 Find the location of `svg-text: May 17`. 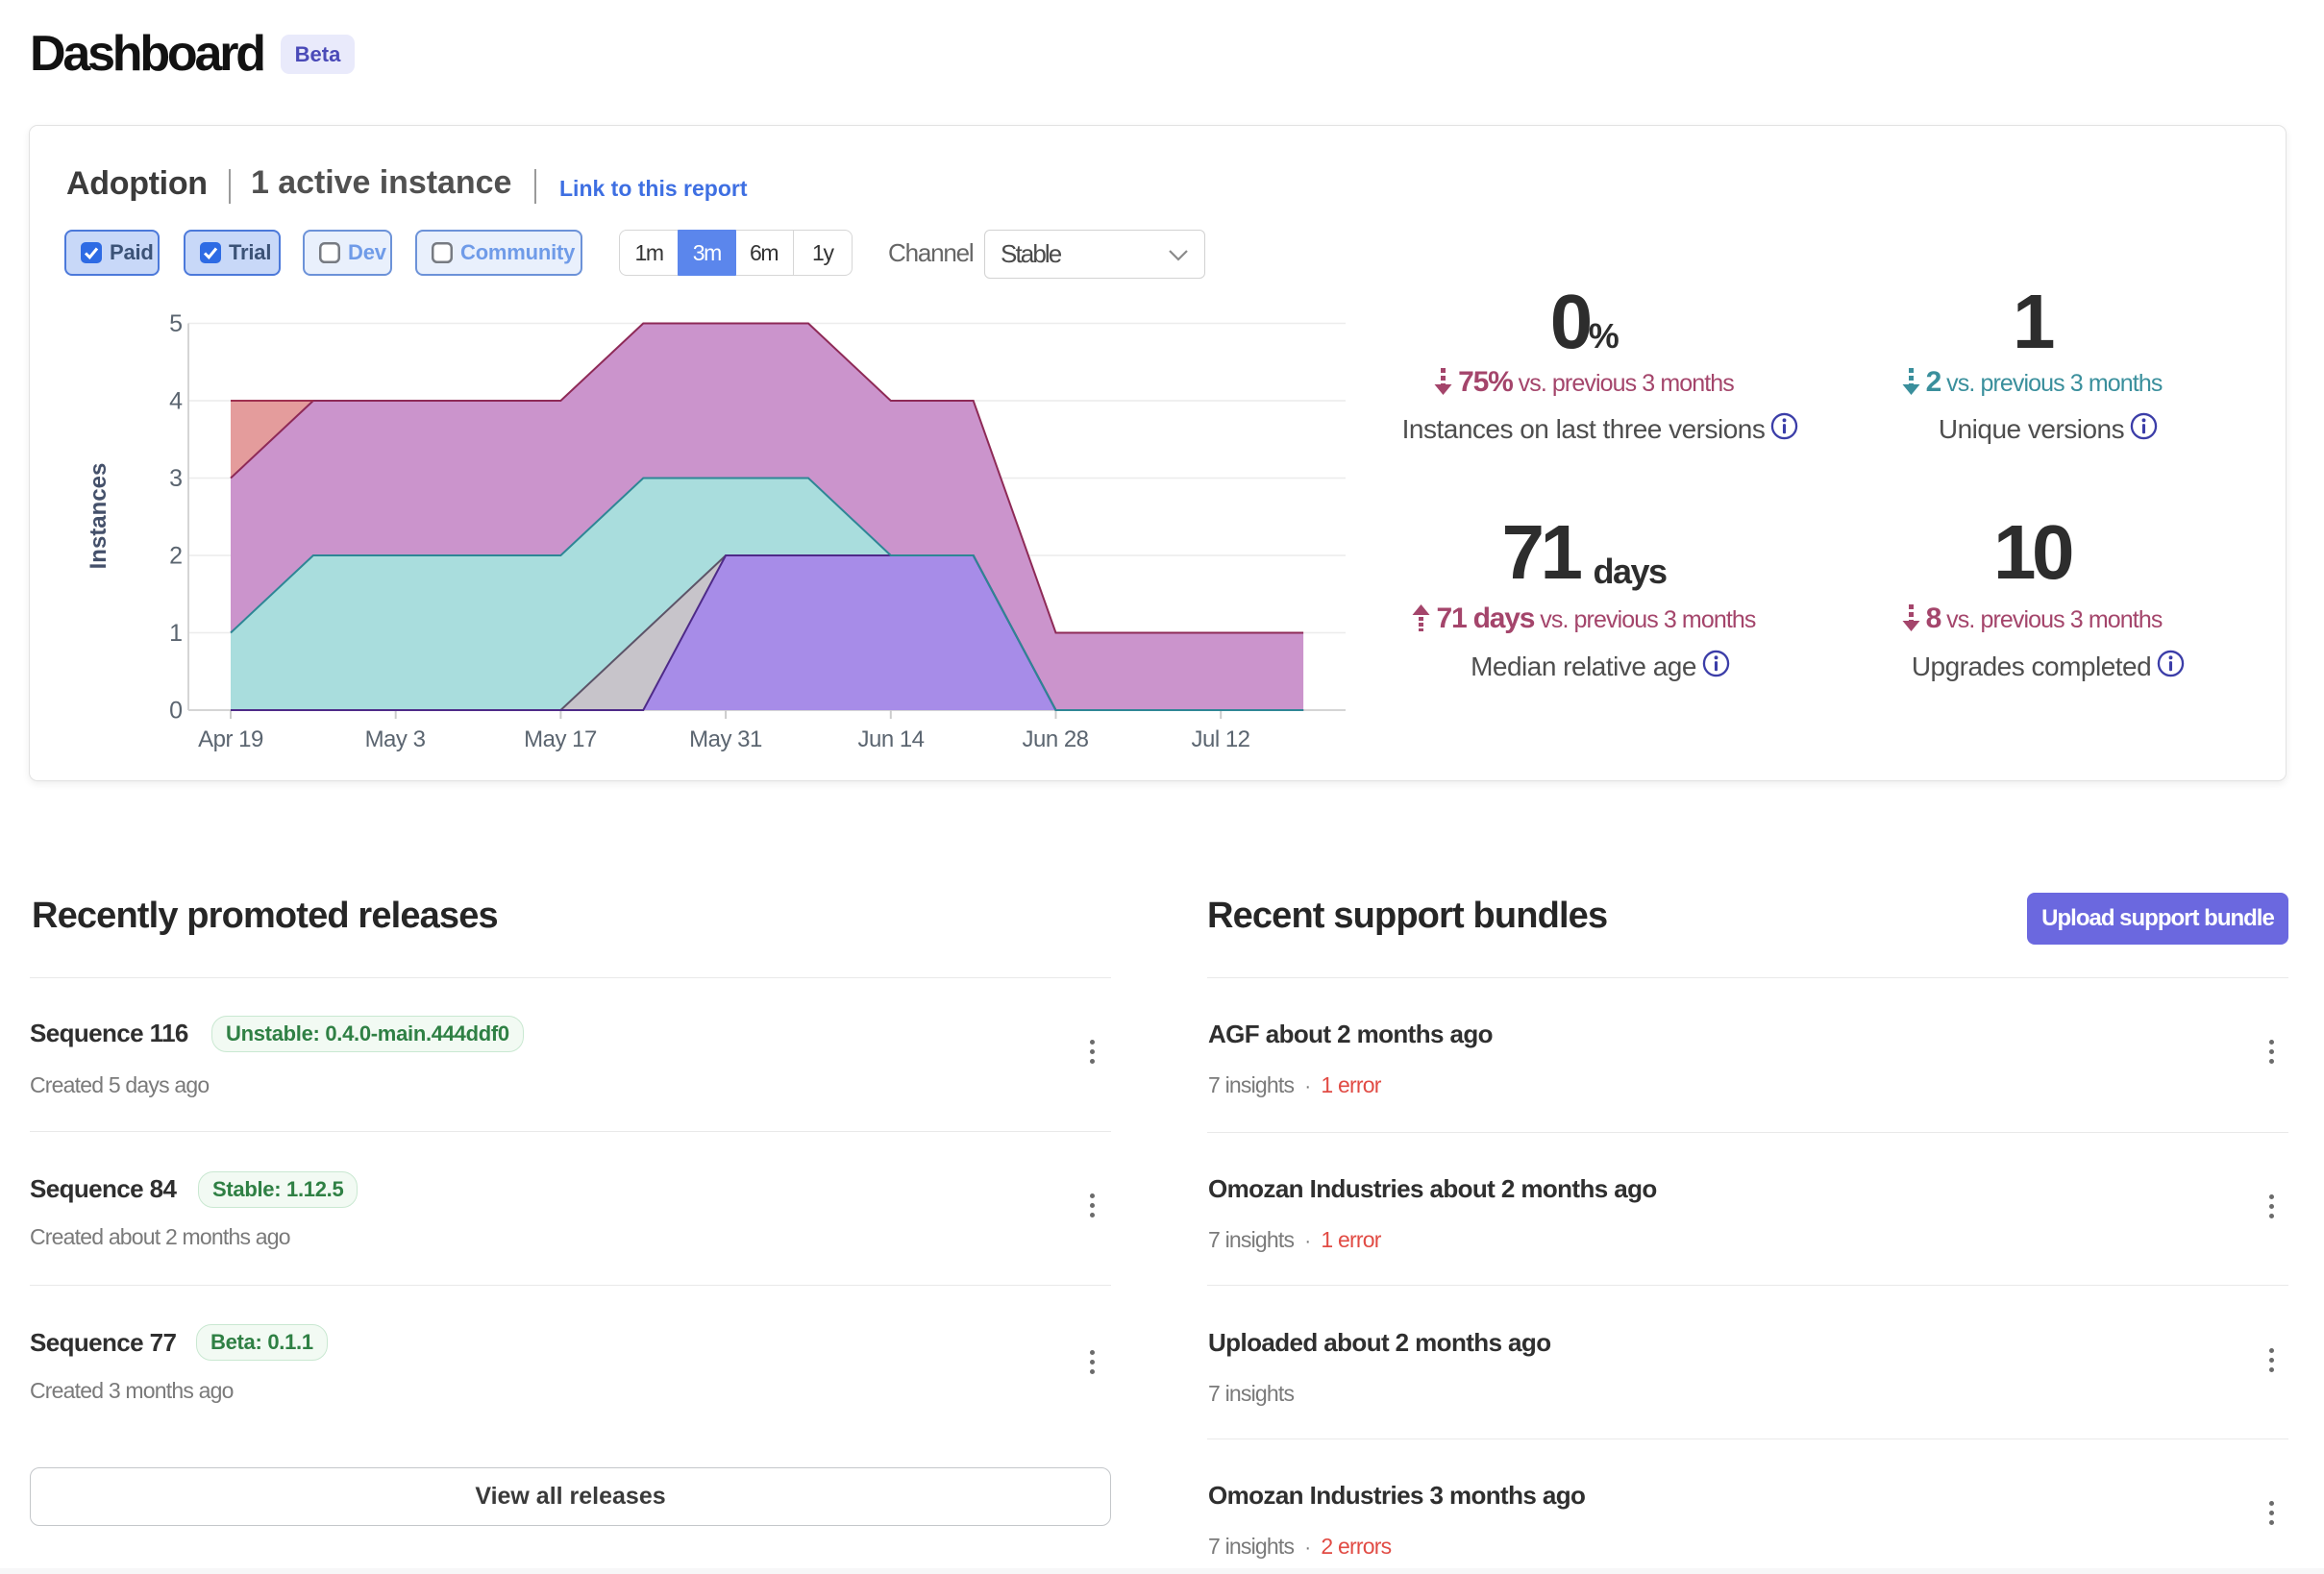

svg-text: May 17 is located at coordinates (560, 739).